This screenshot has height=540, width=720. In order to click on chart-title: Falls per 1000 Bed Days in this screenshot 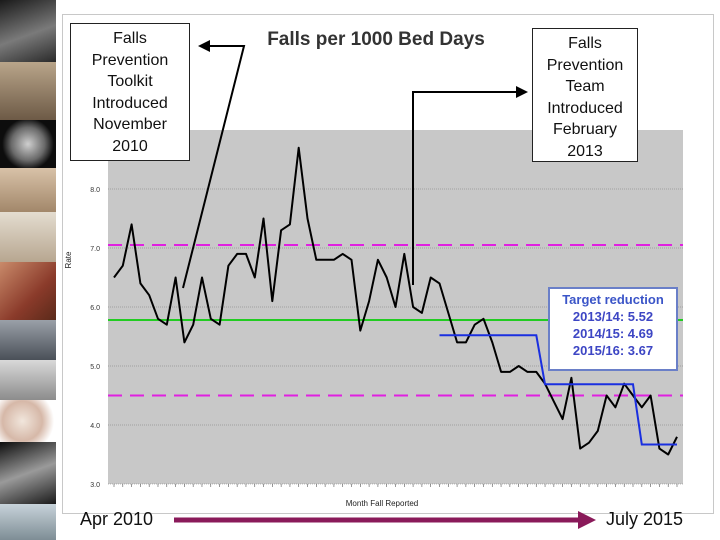, I will do `click(376, 39)`.